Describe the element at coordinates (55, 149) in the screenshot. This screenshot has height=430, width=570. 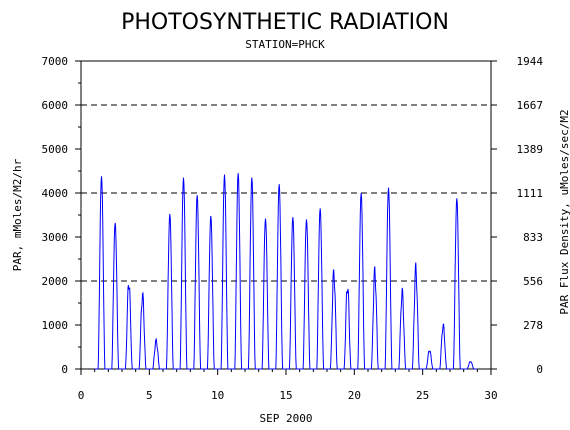
I see `y-tick-label: 5000` at that location.